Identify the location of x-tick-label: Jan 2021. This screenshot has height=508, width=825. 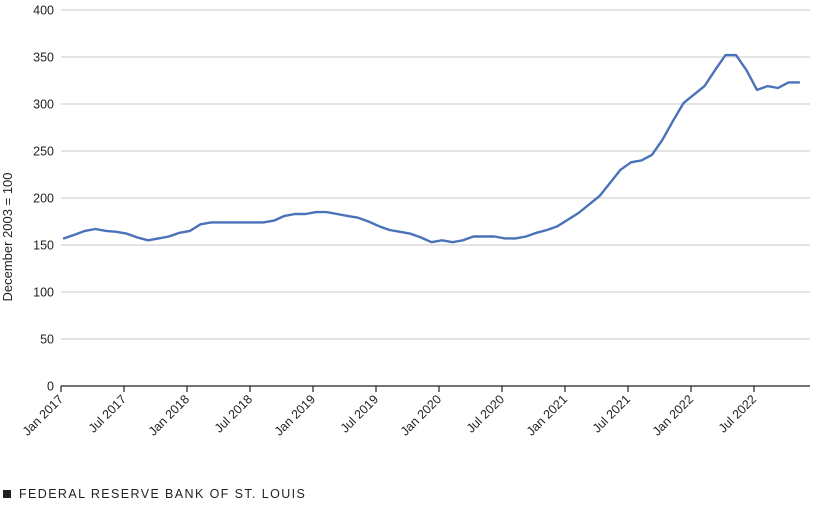
(547, 415).